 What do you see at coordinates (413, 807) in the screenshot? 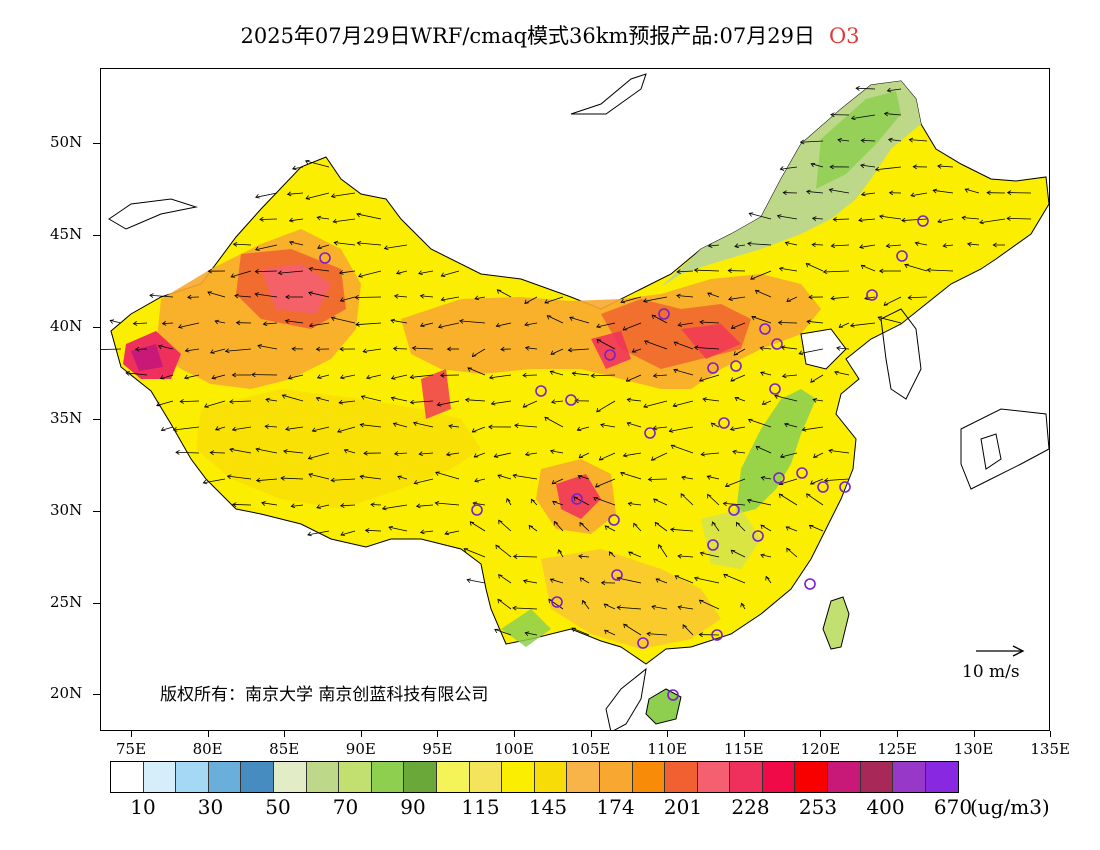
I see `legend-label: 90` at bounding box center [413, 807].